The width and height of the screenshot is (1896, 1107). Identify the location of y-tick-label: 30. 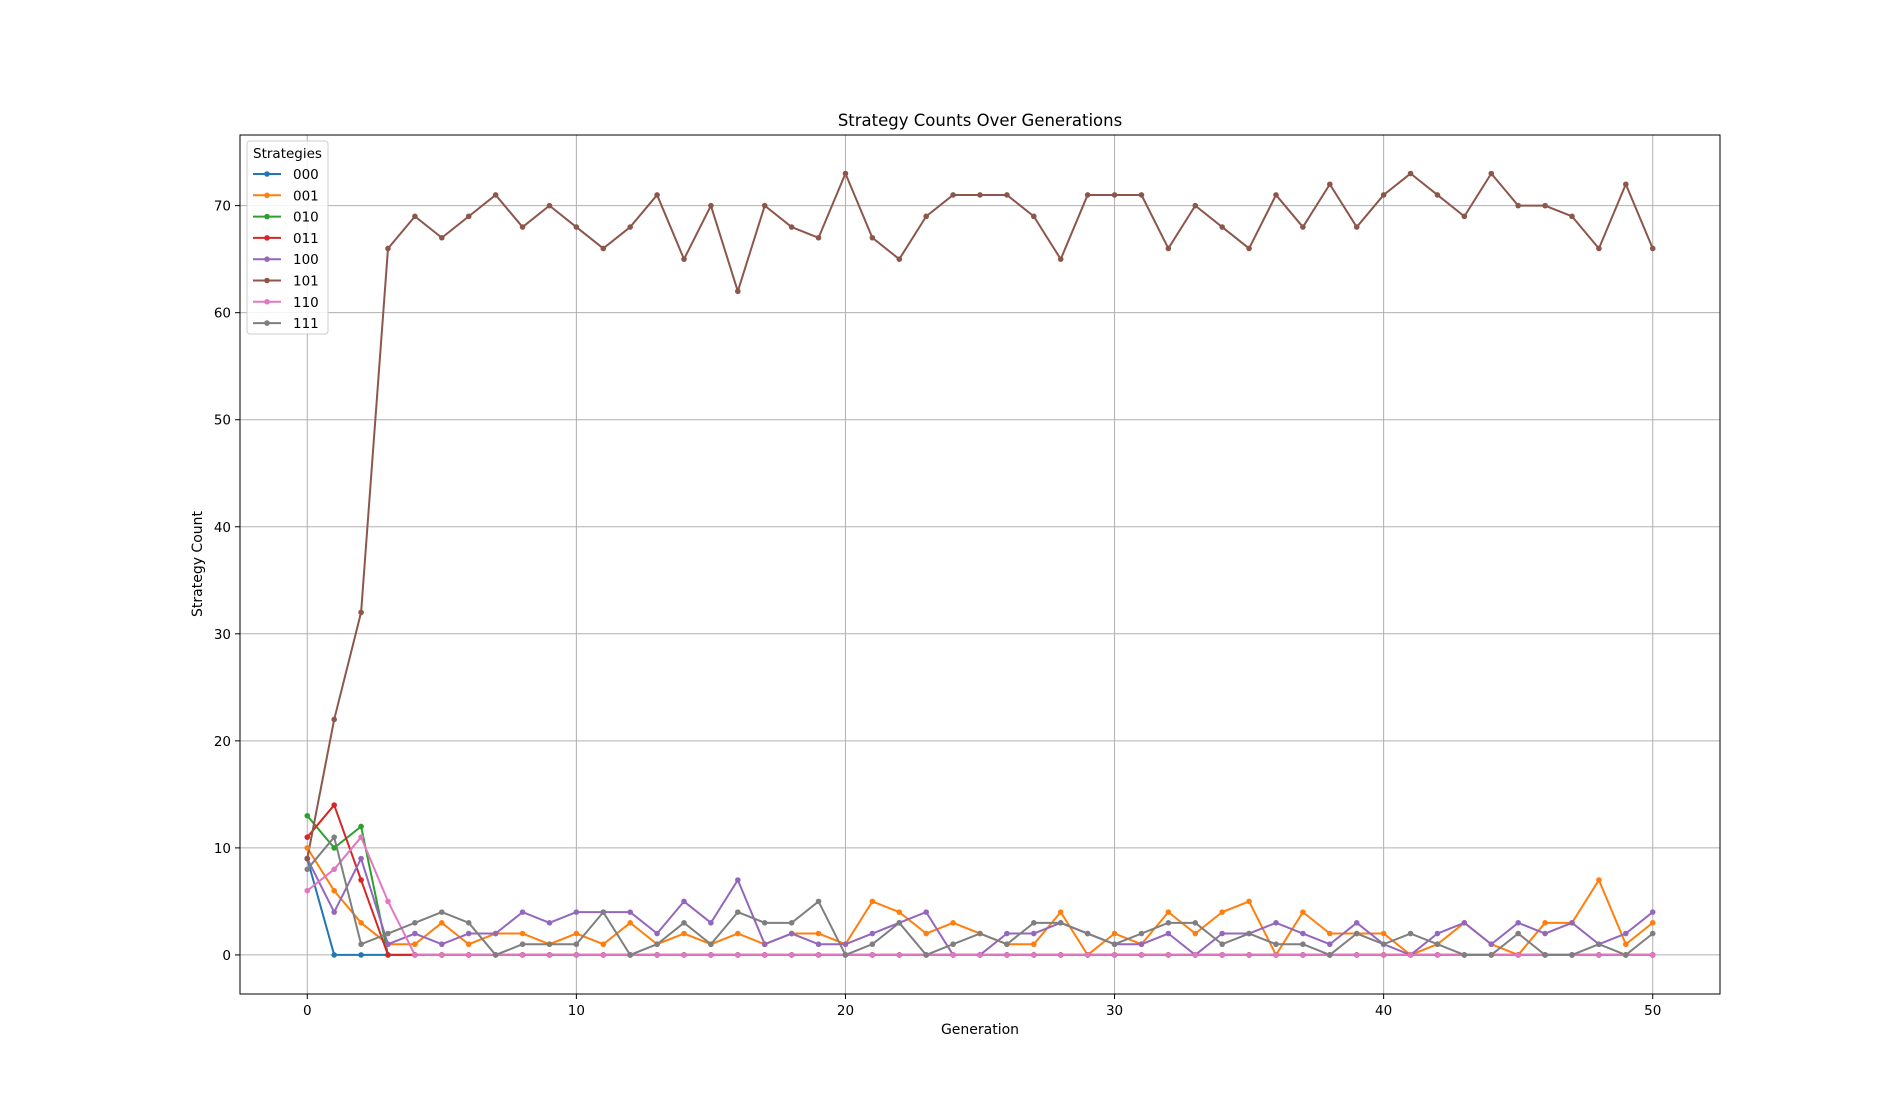
(222, 635).